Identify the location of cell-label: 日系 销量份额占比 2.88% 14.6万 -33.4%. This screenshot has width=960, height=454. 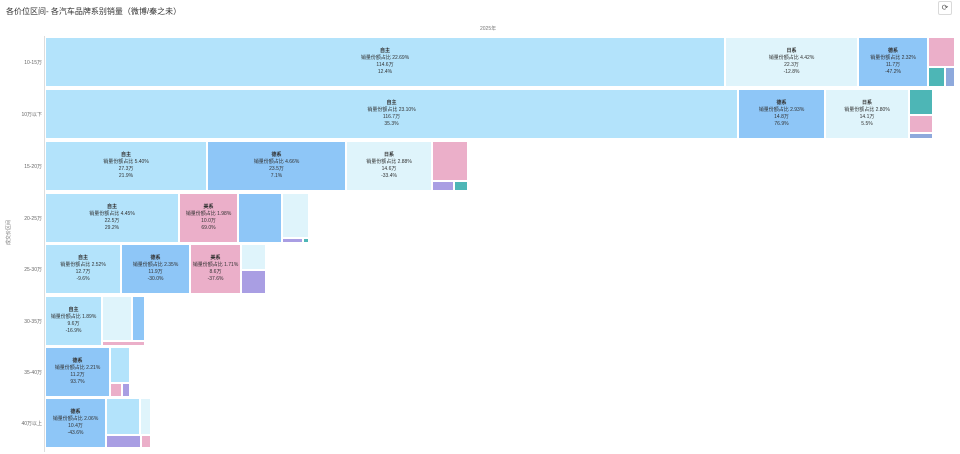
(389, 165).